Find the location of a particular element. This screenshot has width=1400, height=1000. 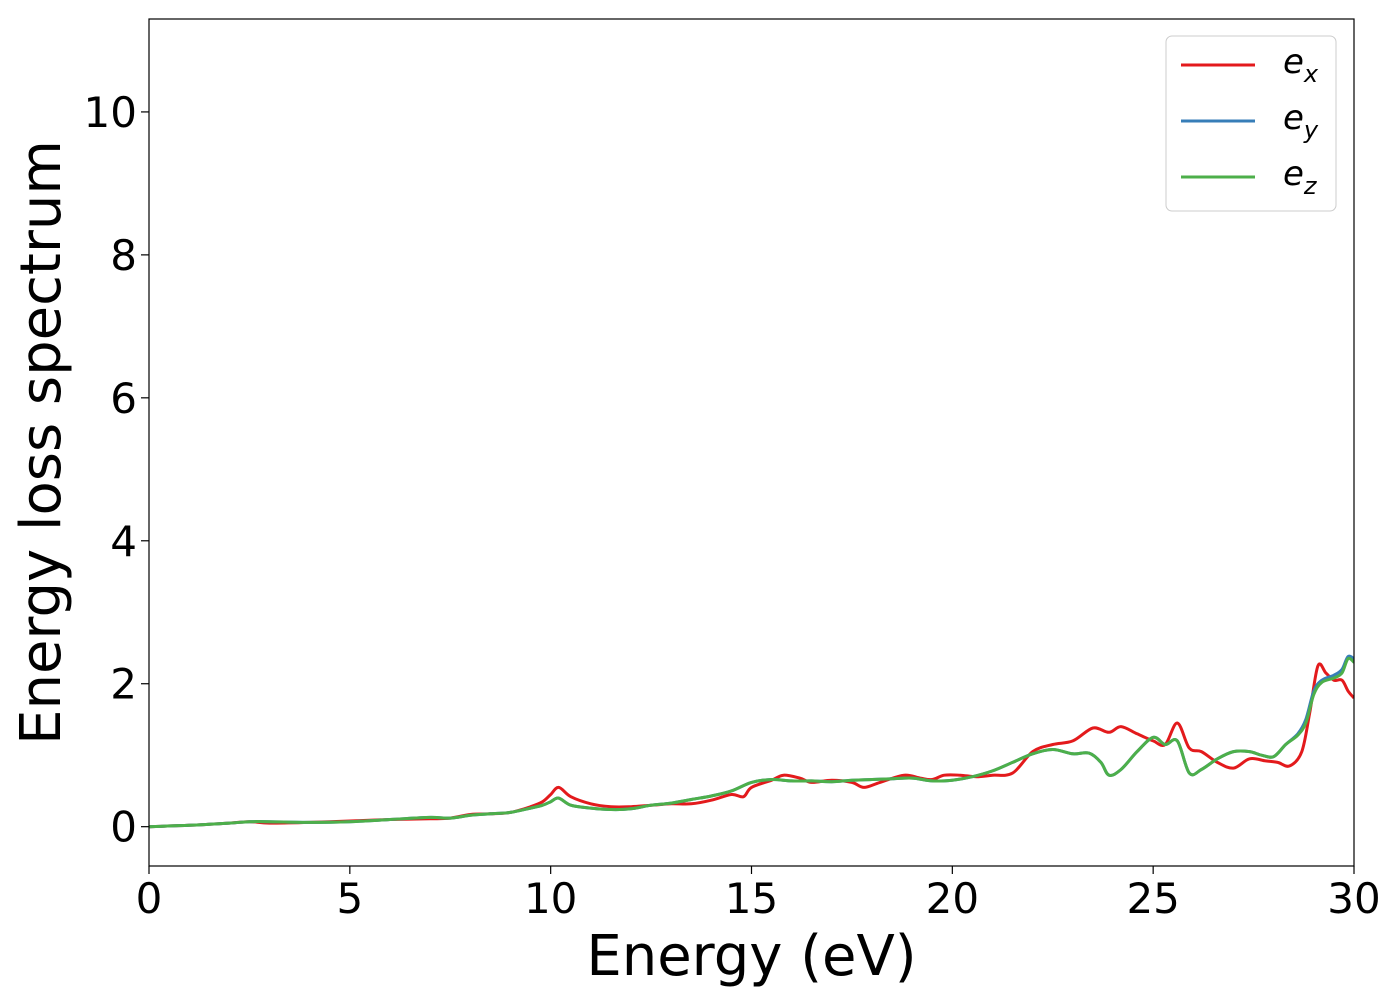

series-line-x is located at coordinates (751, 745).